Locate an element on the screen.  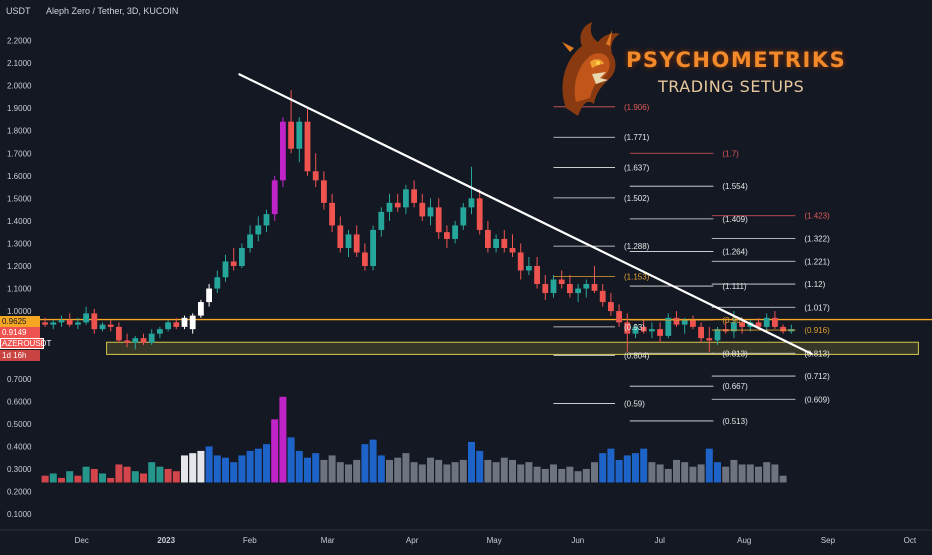
brand-watermark: PSYCHOMETRIKS TRADING SETUPS is located at coordinates (701, 70).